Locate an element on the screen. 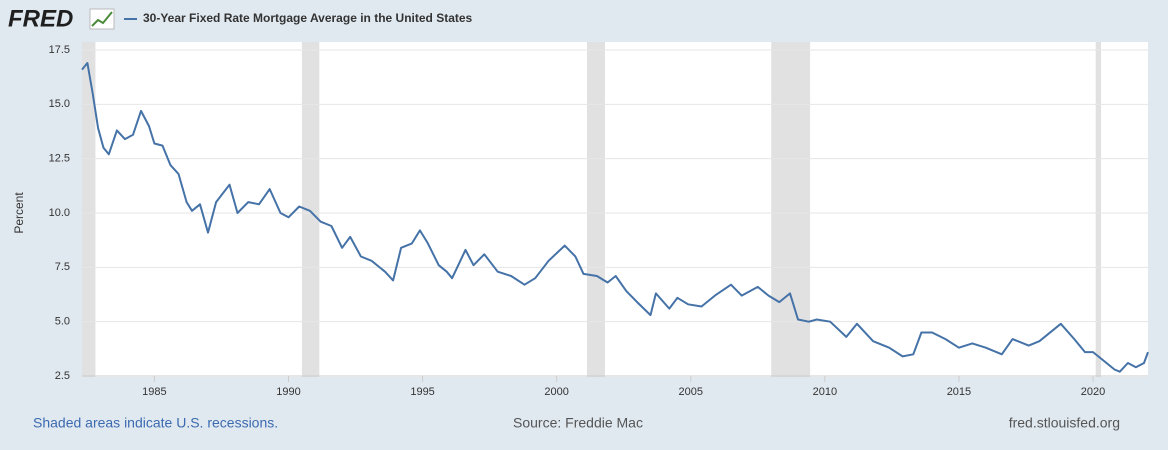 This screenshot has height=450, width=1168. x-tick-label: 1985 is located at coordinates (154, 392).